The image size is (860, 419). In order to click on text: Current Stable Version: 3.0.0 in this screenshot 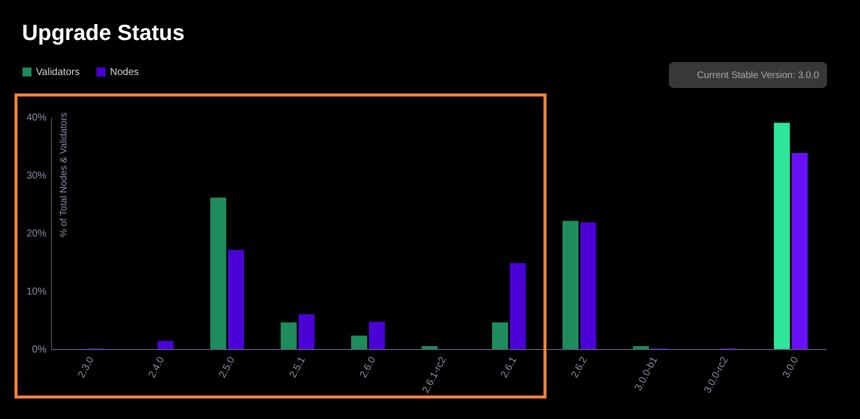, I will do `click(758, 75)`.